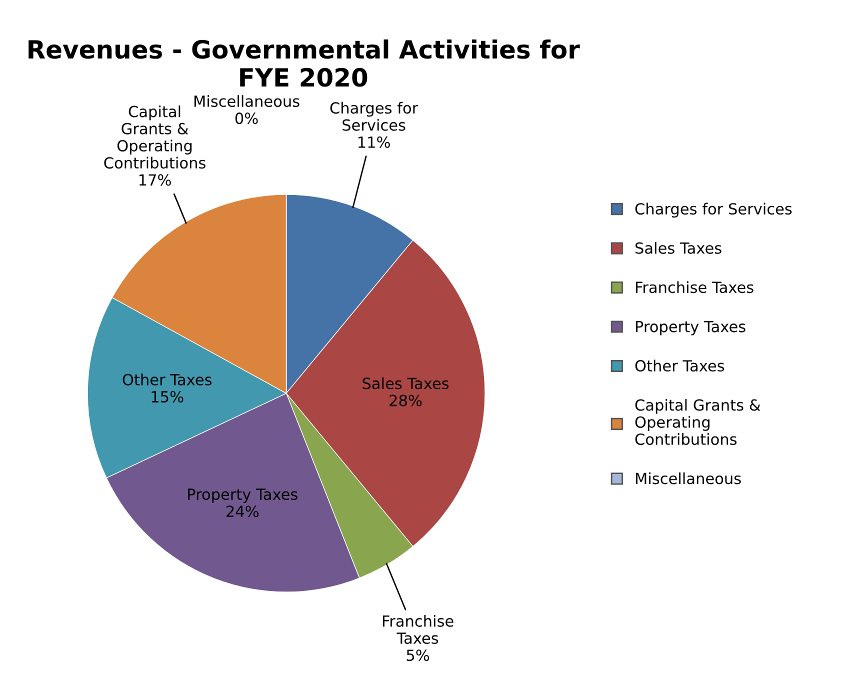 Image resolution: width=842 pixels, height=690 pixels. What do you see at coordinates (691, 328) in the screenshot?
I see `legend-label: Property Taxes` at bounding box center [691, 328].